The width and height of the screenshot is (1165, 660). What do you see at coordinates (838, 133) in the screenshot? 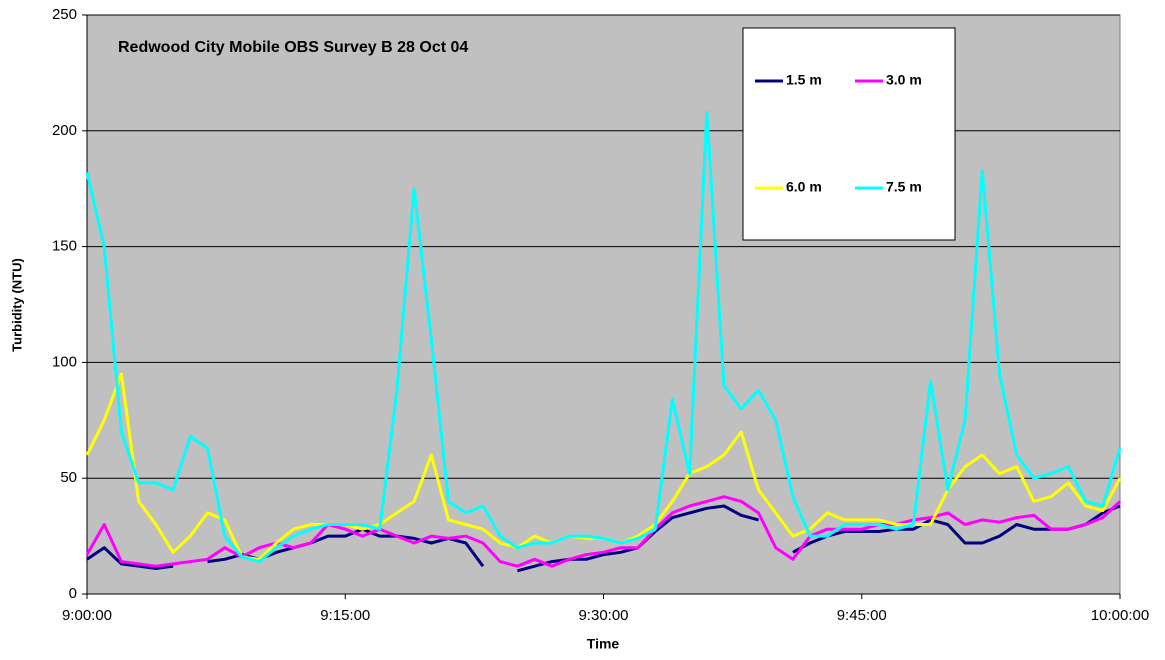
I see `legend-items: 1.5 m 3.0 m 6.0 m 7.5 m` at bounding box center [838, 133].